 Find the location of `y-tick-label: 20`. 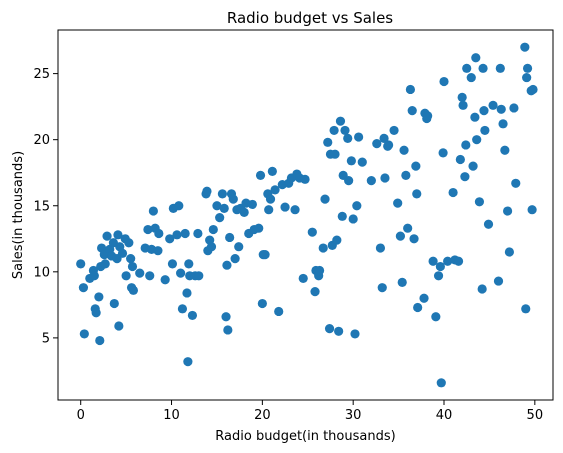

y-tick-label: 20 is located at coordinates (41, 140).